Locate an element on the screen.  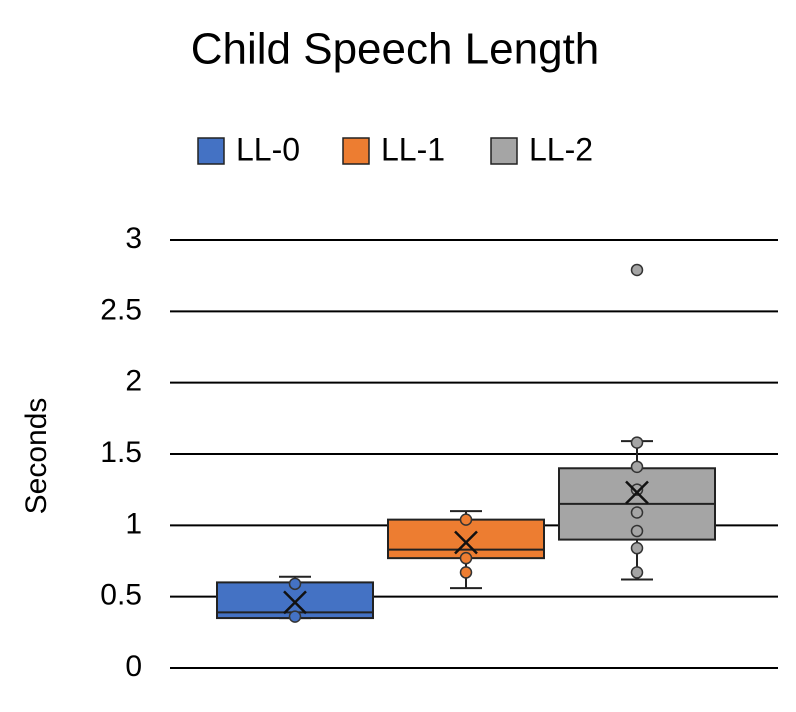
y-tick-label: 0.5 is located at coordinates (121, 595).